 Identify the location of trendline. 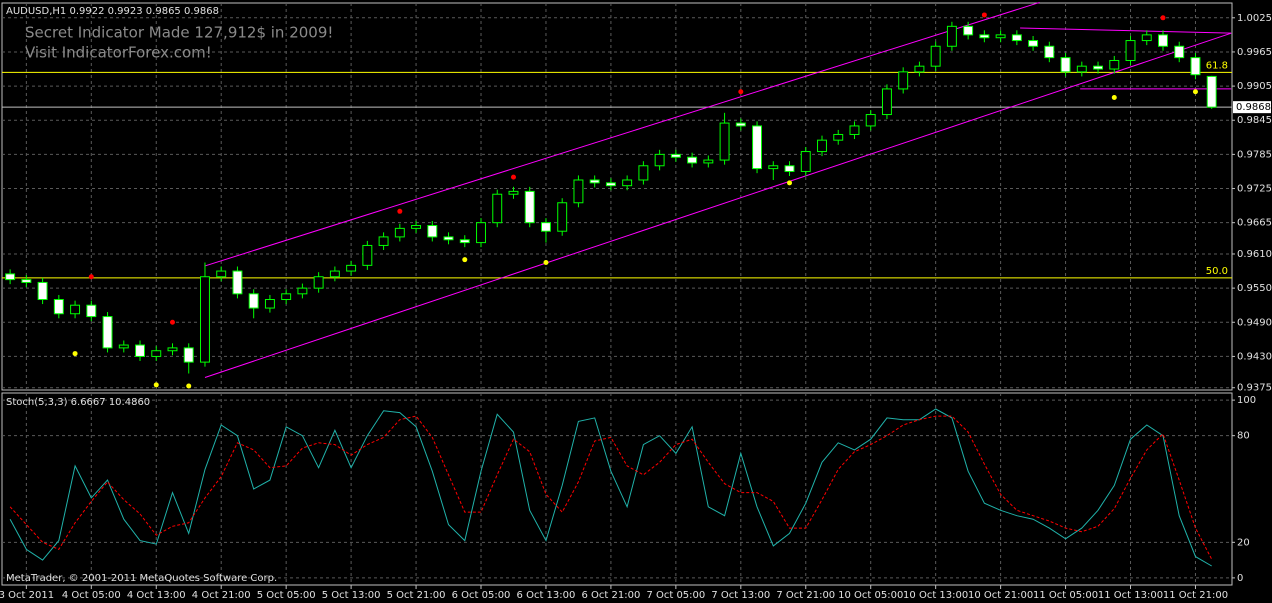
(1126, 30).